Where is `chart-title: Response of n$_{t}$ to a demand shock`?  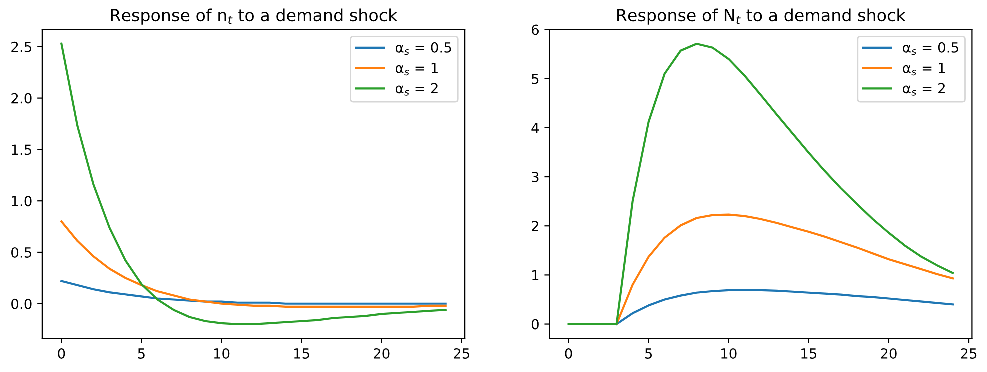
chart-title: Response of n$_{t}$ to a demand shock is located at coordinates (254, 16).